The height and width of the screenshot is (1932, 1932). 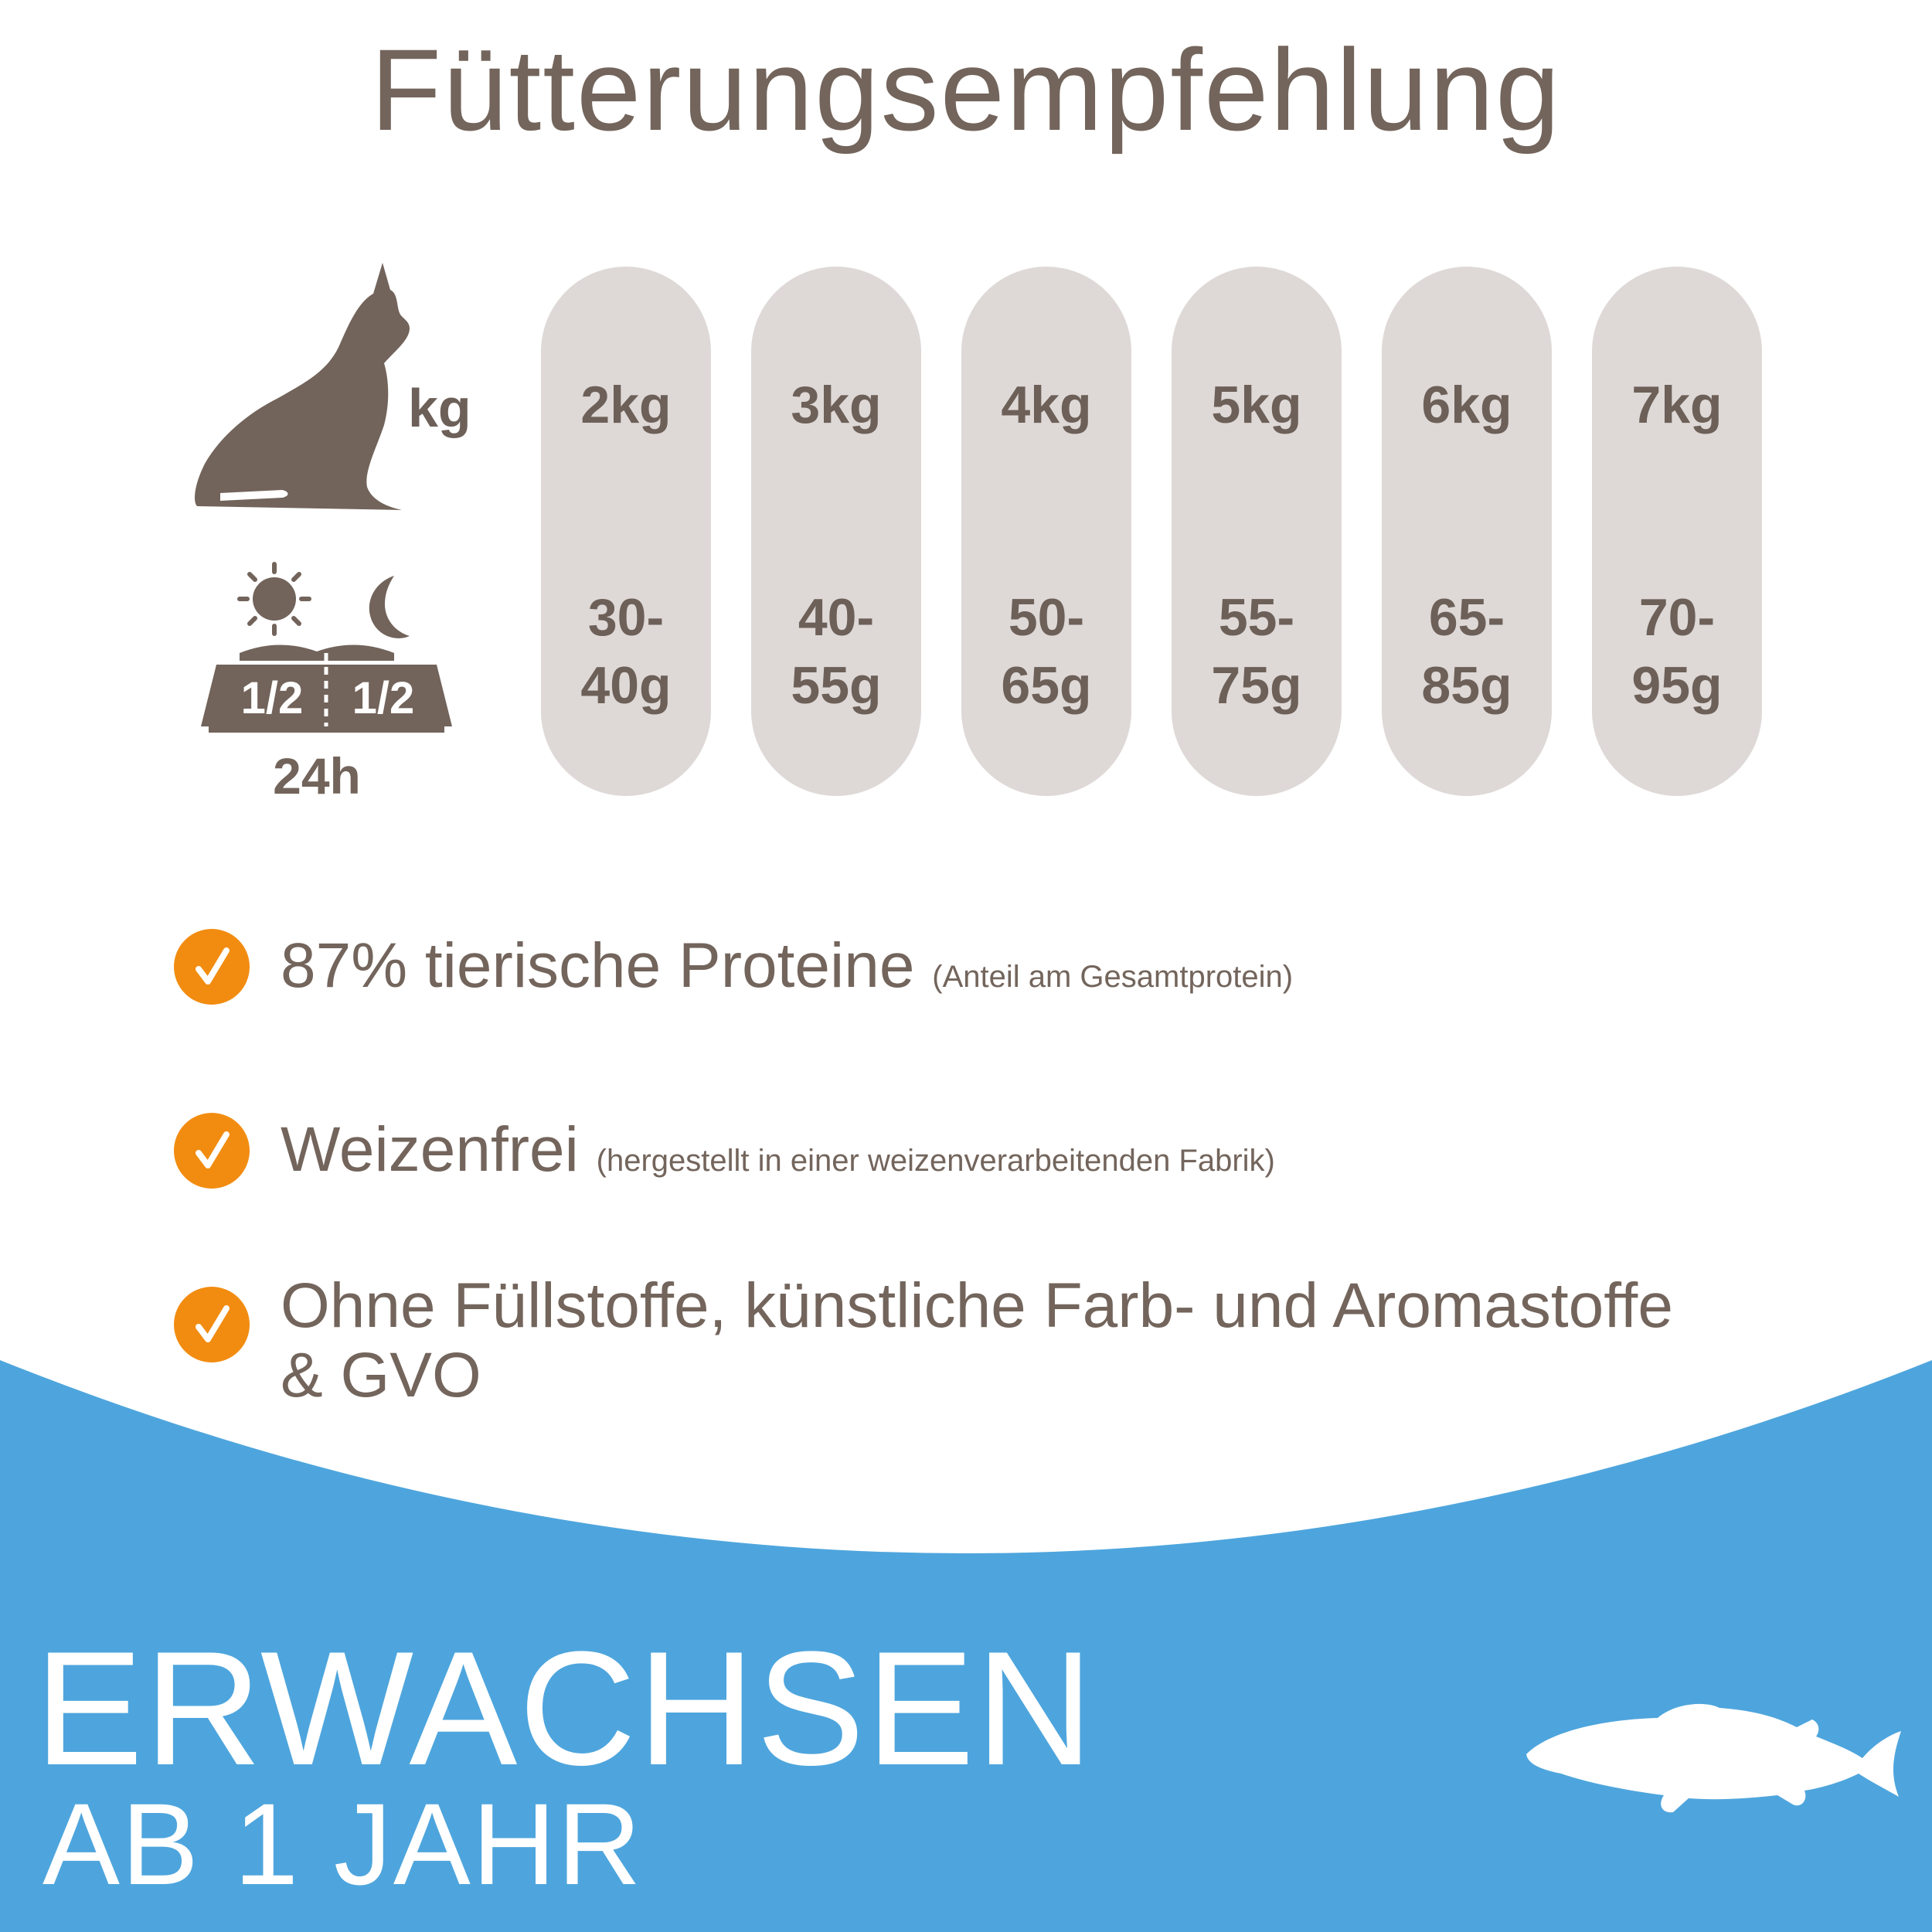 I want to click on pill-column: 7kg 70- 95g, so click(x=1677, y=532).